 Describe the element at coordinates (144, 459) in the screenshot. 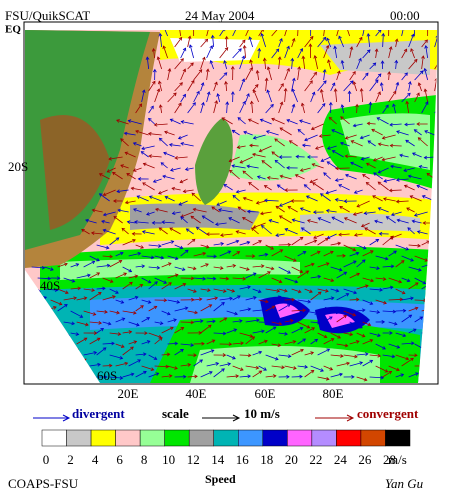

I see `colorbar-label: 8` at that location.